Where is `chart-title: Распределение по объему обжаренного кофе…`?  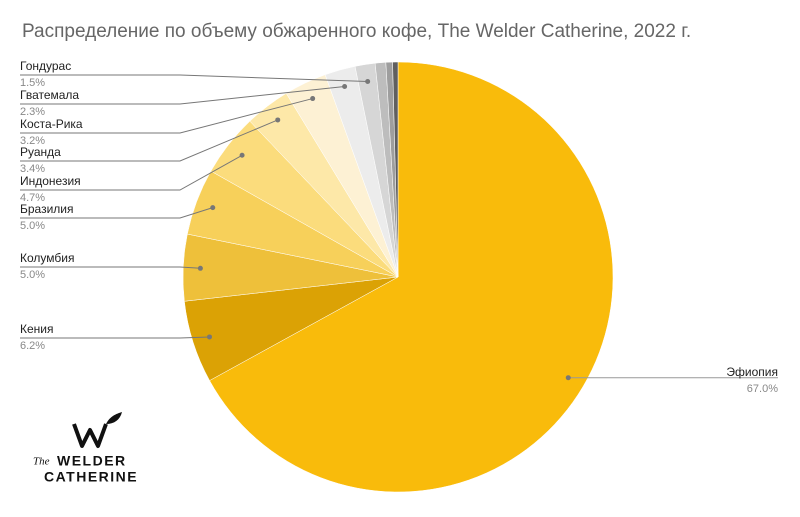
chart-title: Распределение по объему обжаренного кофе… is located at coordinates (356, 31).